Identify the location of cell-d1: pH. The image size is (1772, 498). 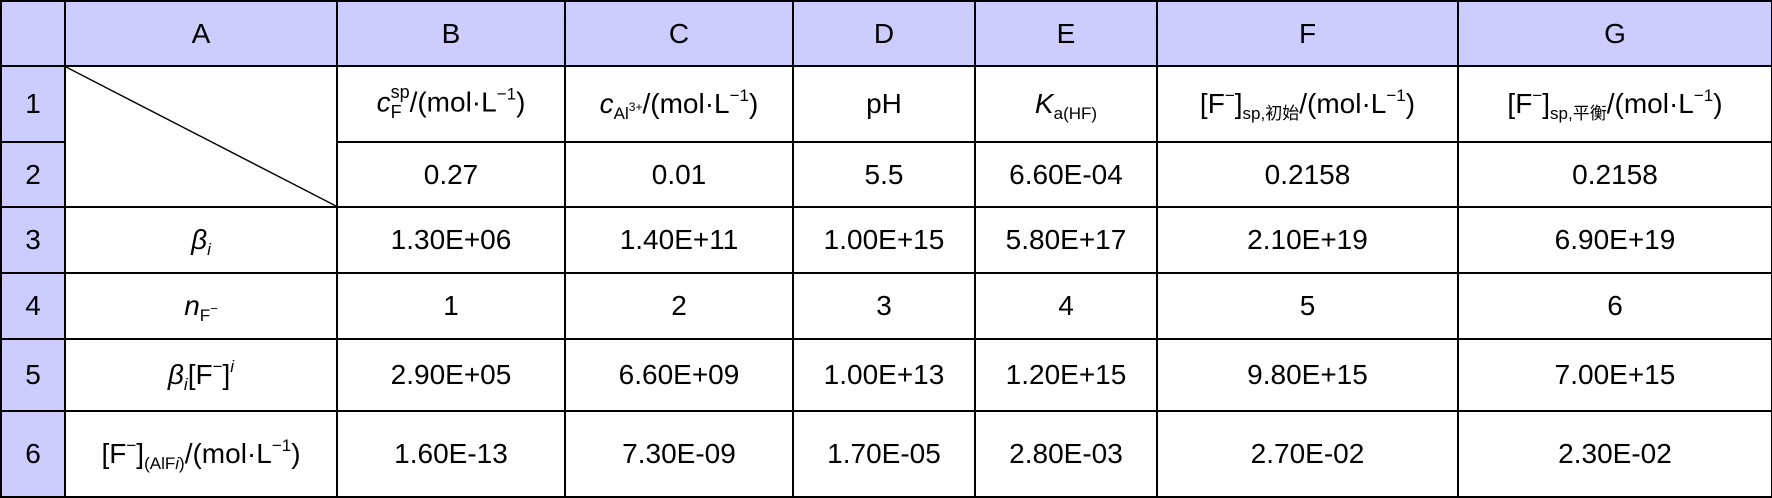
(884, 104).